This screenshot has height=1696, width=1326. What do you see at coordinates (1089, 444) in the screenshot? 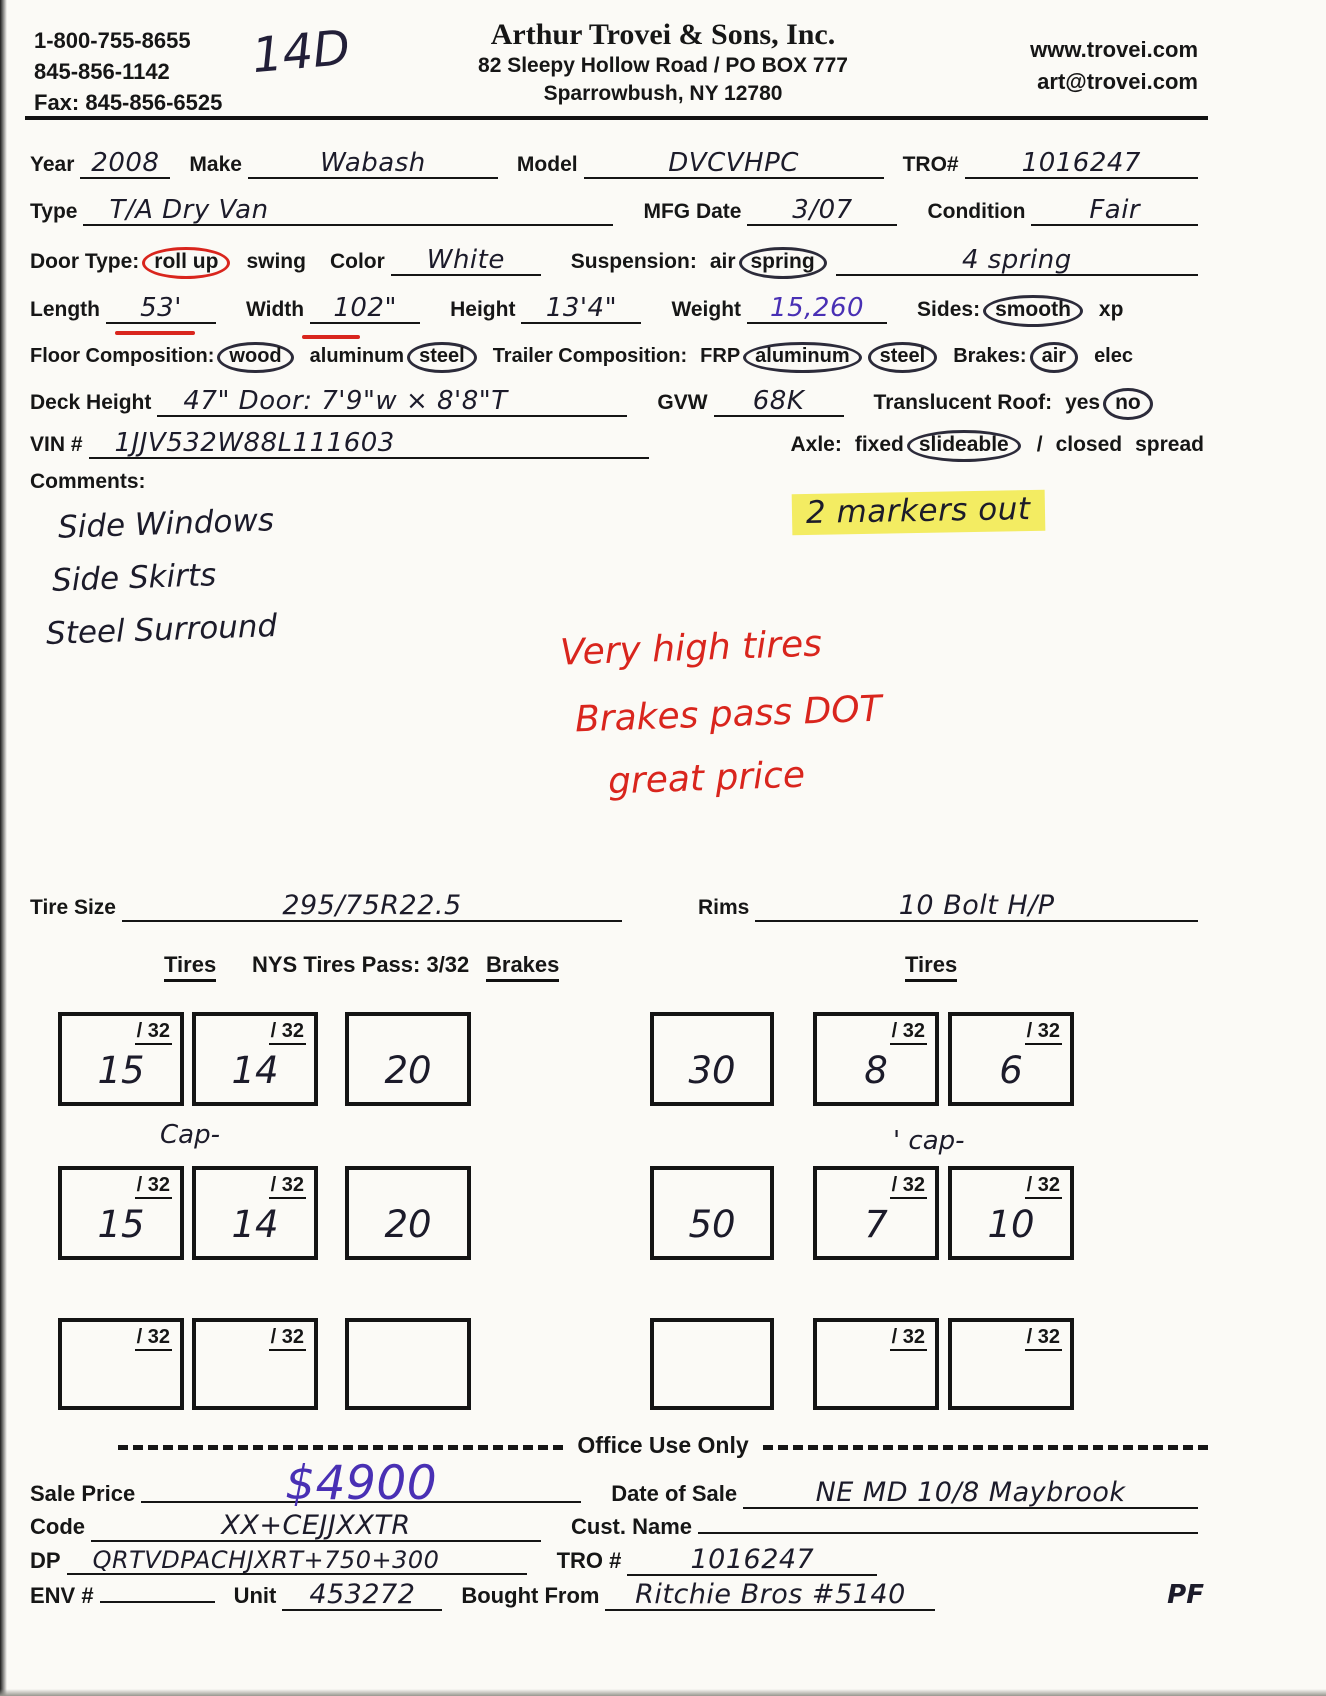
I see `axle-closed: closed` at bounding box center [1089, 444].